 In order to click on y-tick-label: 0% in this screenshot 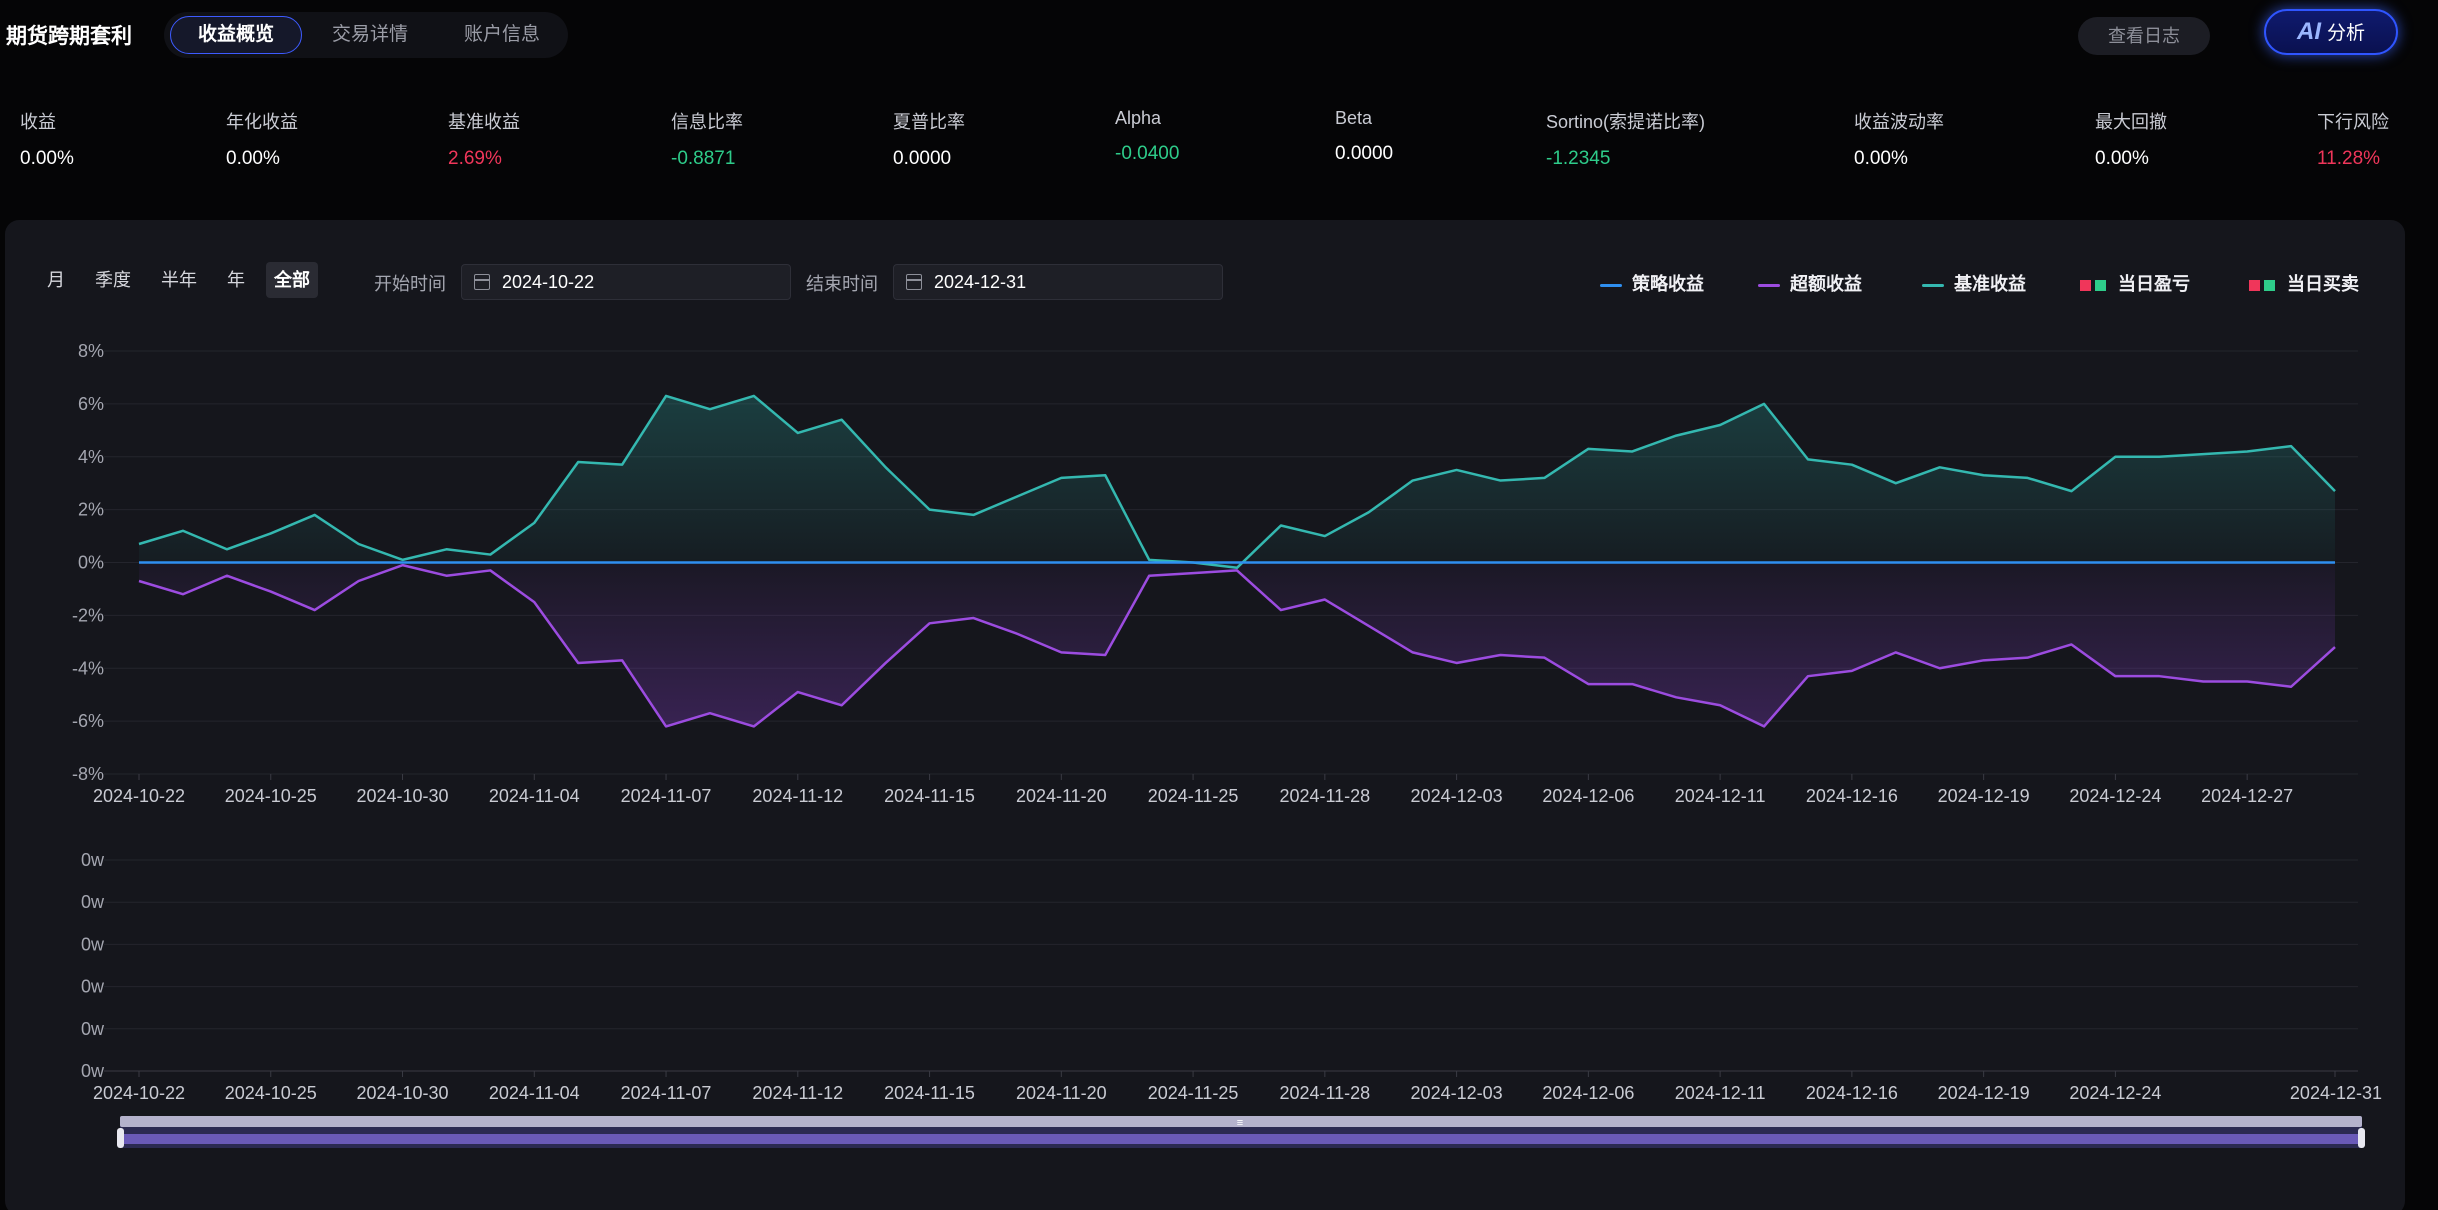, I will do `click(91, 563)`.